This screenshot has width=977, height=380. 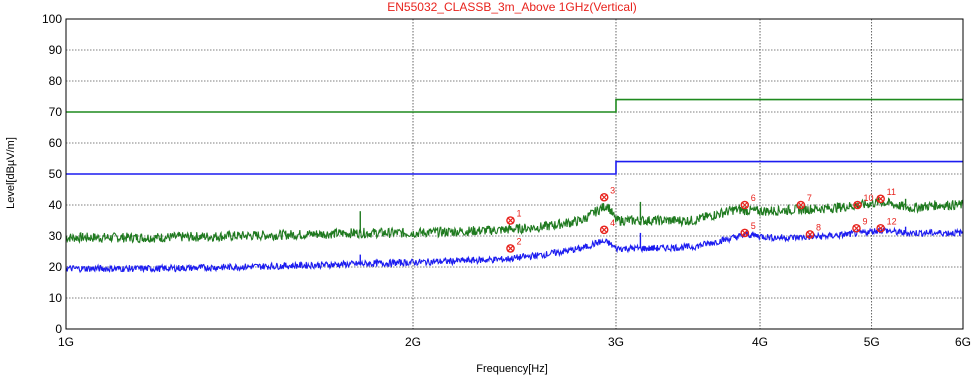 What do you see at coordinates (56, 236) in the screenshot?
I see `y-tick-label: 30` at bounding box center [56, 236].